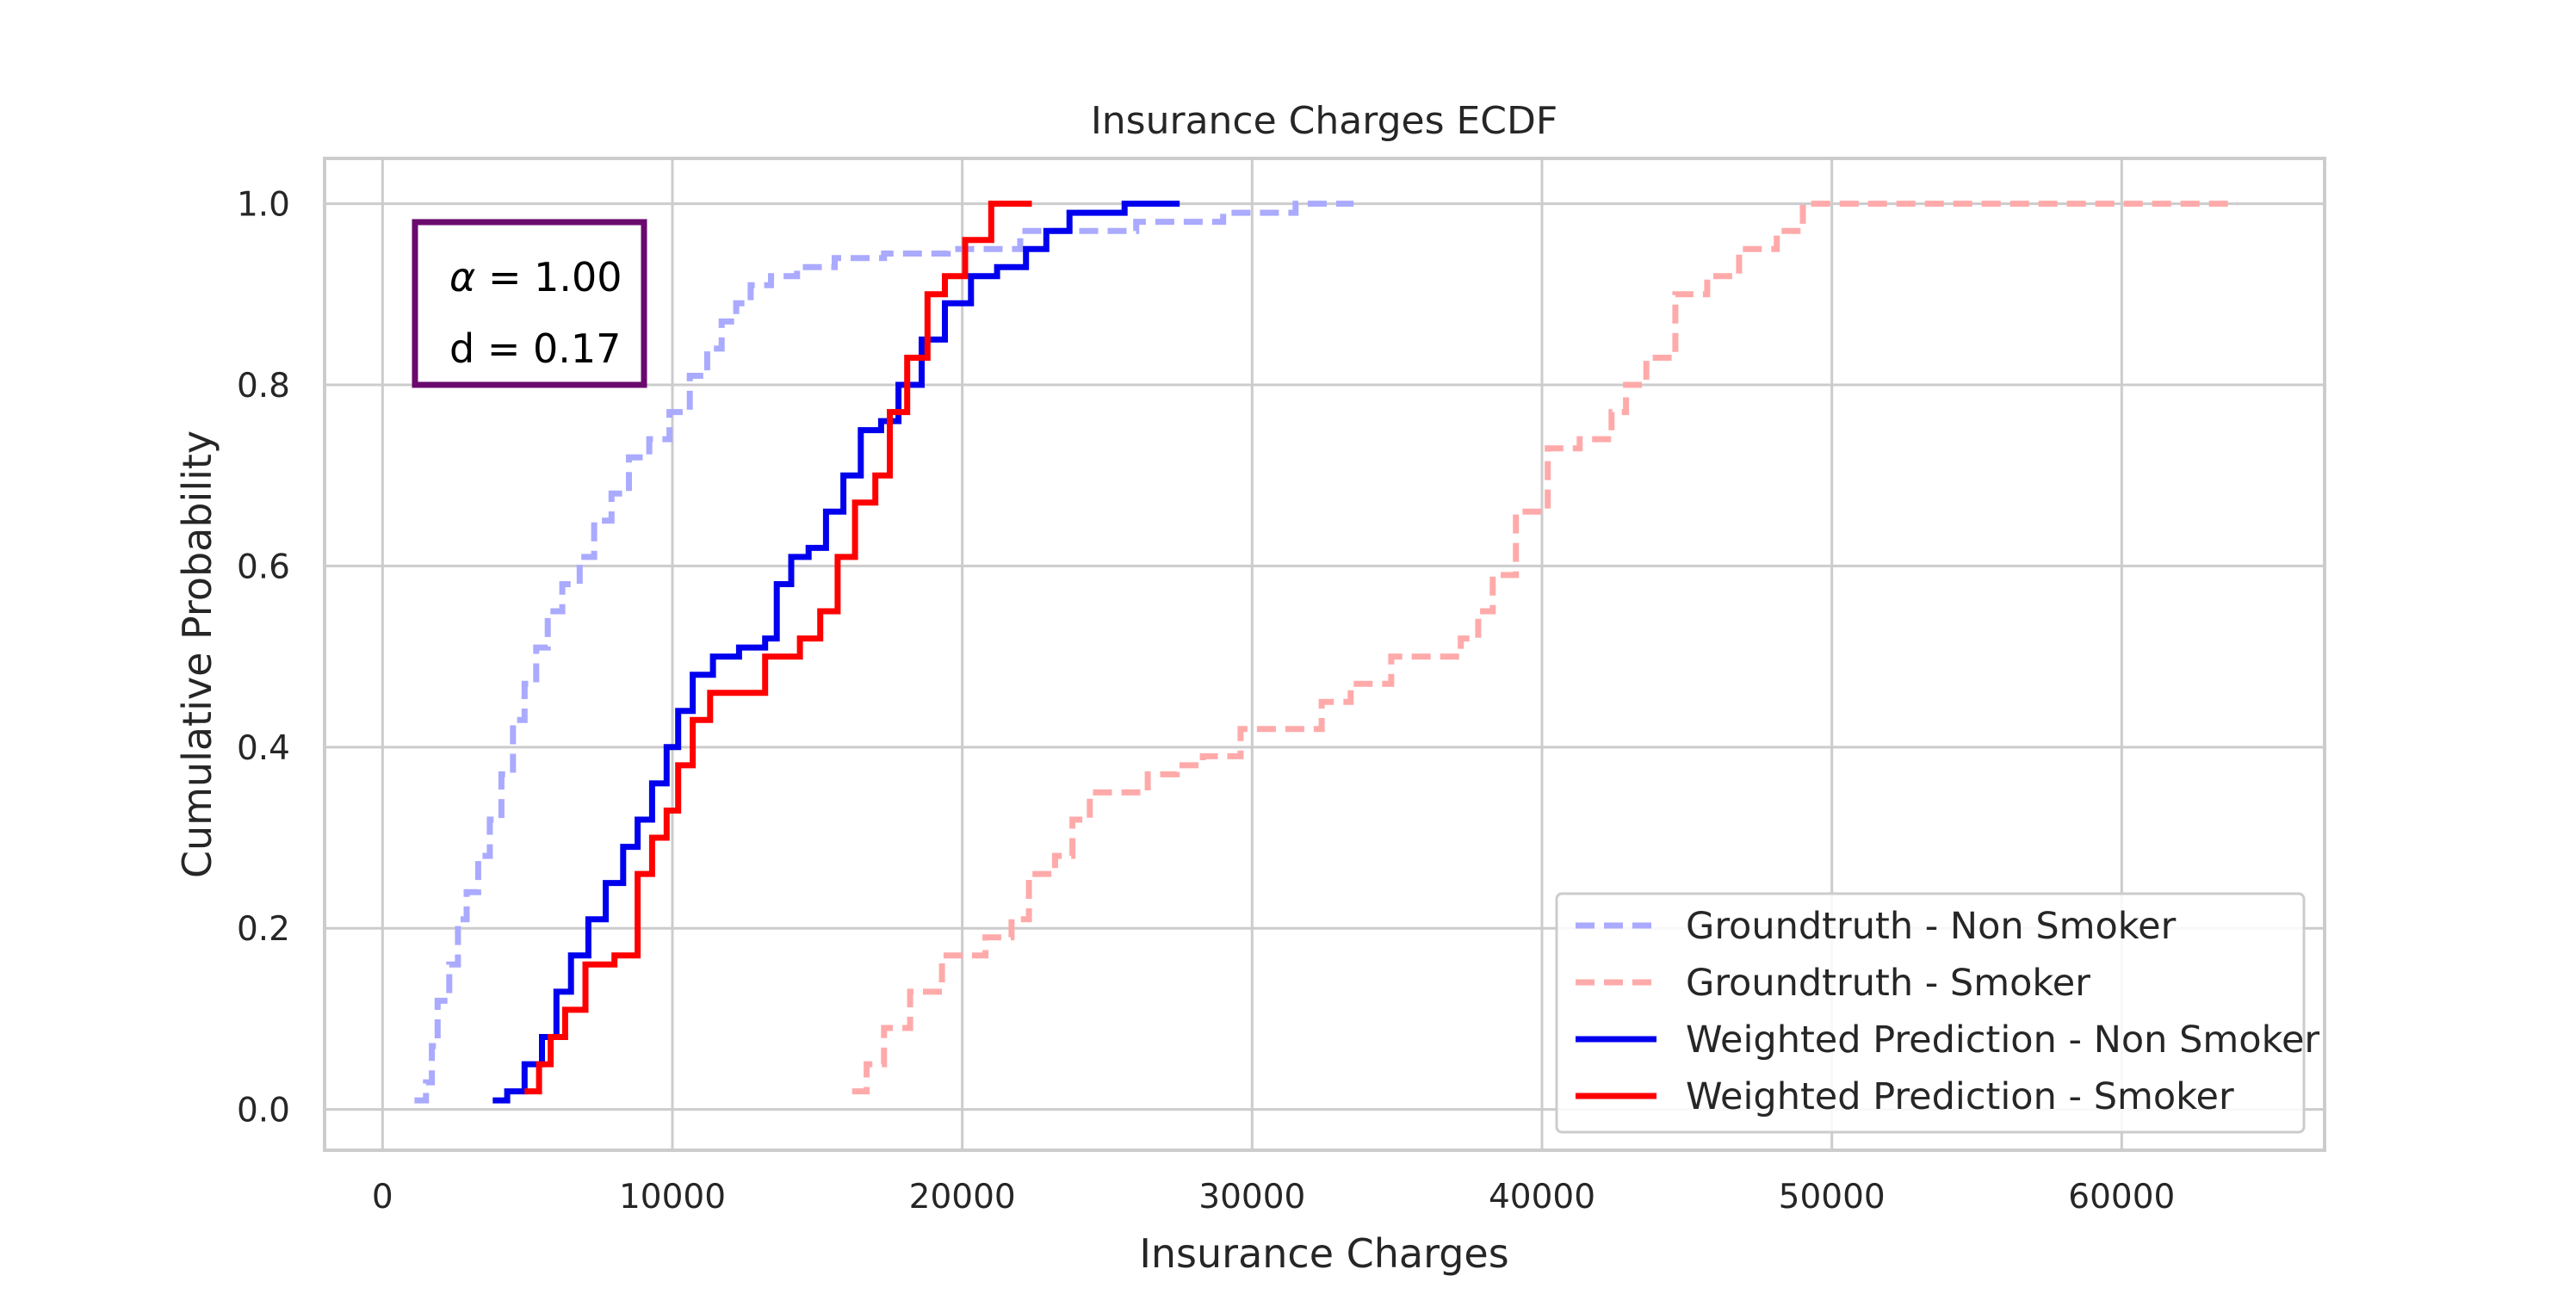 The width and height of the screenshot is (2576, 1294). What do you see at coordinates (1960, 1096) in the screenshot?
I see `legend-label: Weighted Prediction - Smoker` at bounding box center [1960, 1096].